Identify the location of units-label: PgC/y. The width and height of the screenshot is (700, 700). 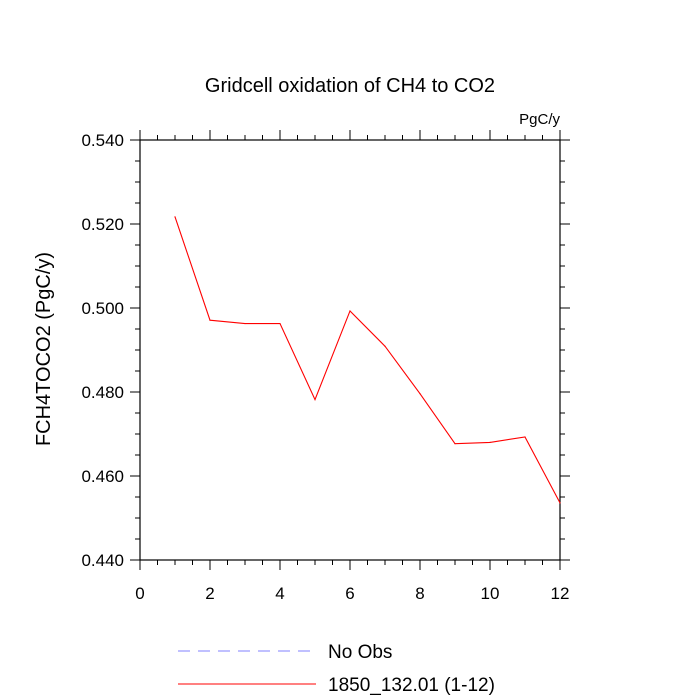
(539, 119).